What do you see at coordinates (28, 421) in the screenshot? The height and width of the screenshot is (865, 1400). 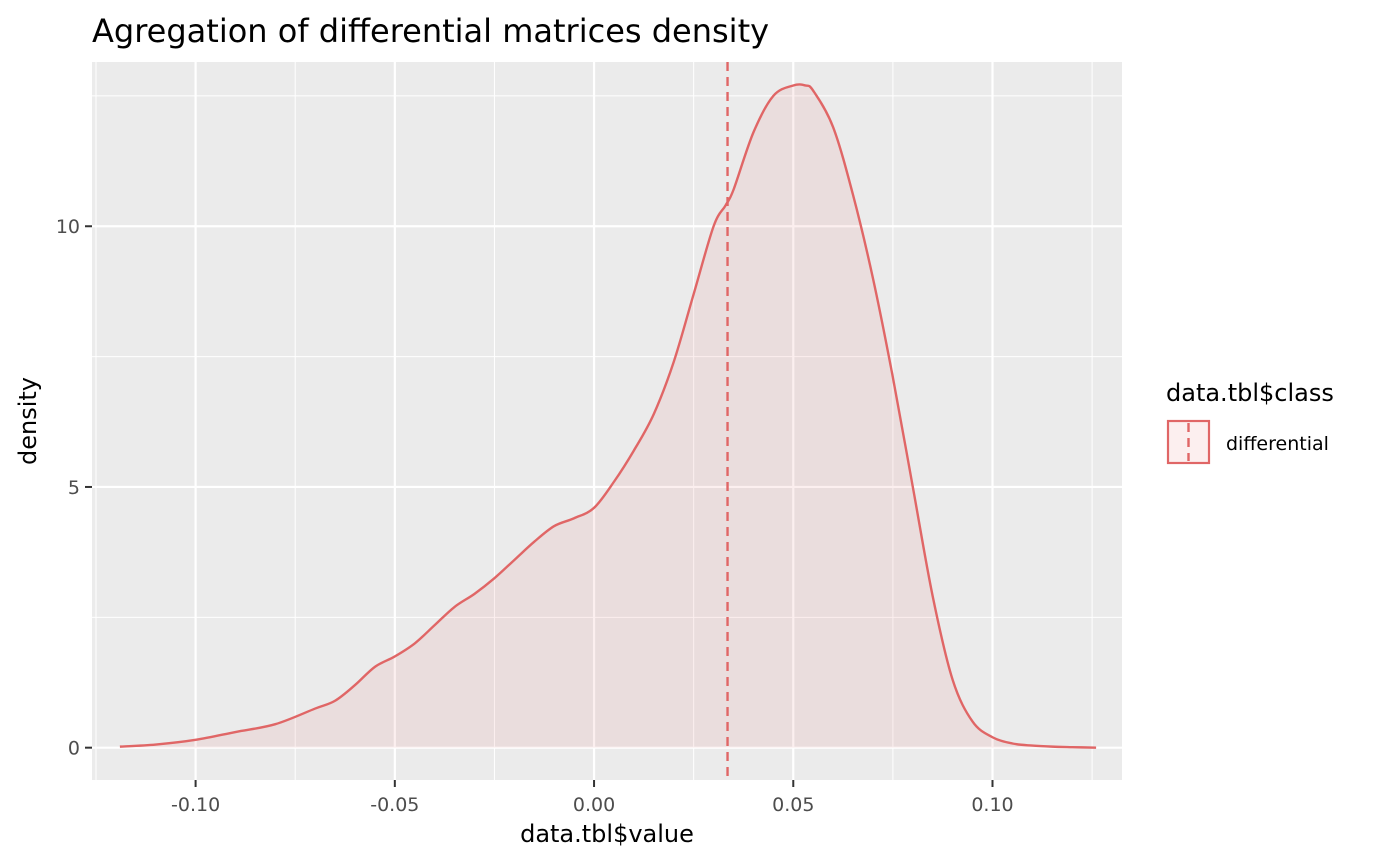 I see `y-axis-title: density` at bounding box center [28, 421].